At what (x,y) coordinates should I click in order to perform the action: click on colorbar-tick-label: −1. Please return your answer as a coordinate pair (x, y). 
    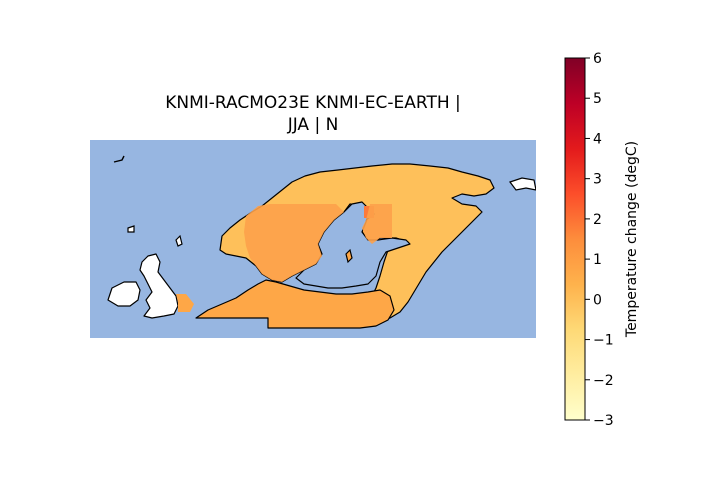
    Looking at the image, I should click on (603, 341).